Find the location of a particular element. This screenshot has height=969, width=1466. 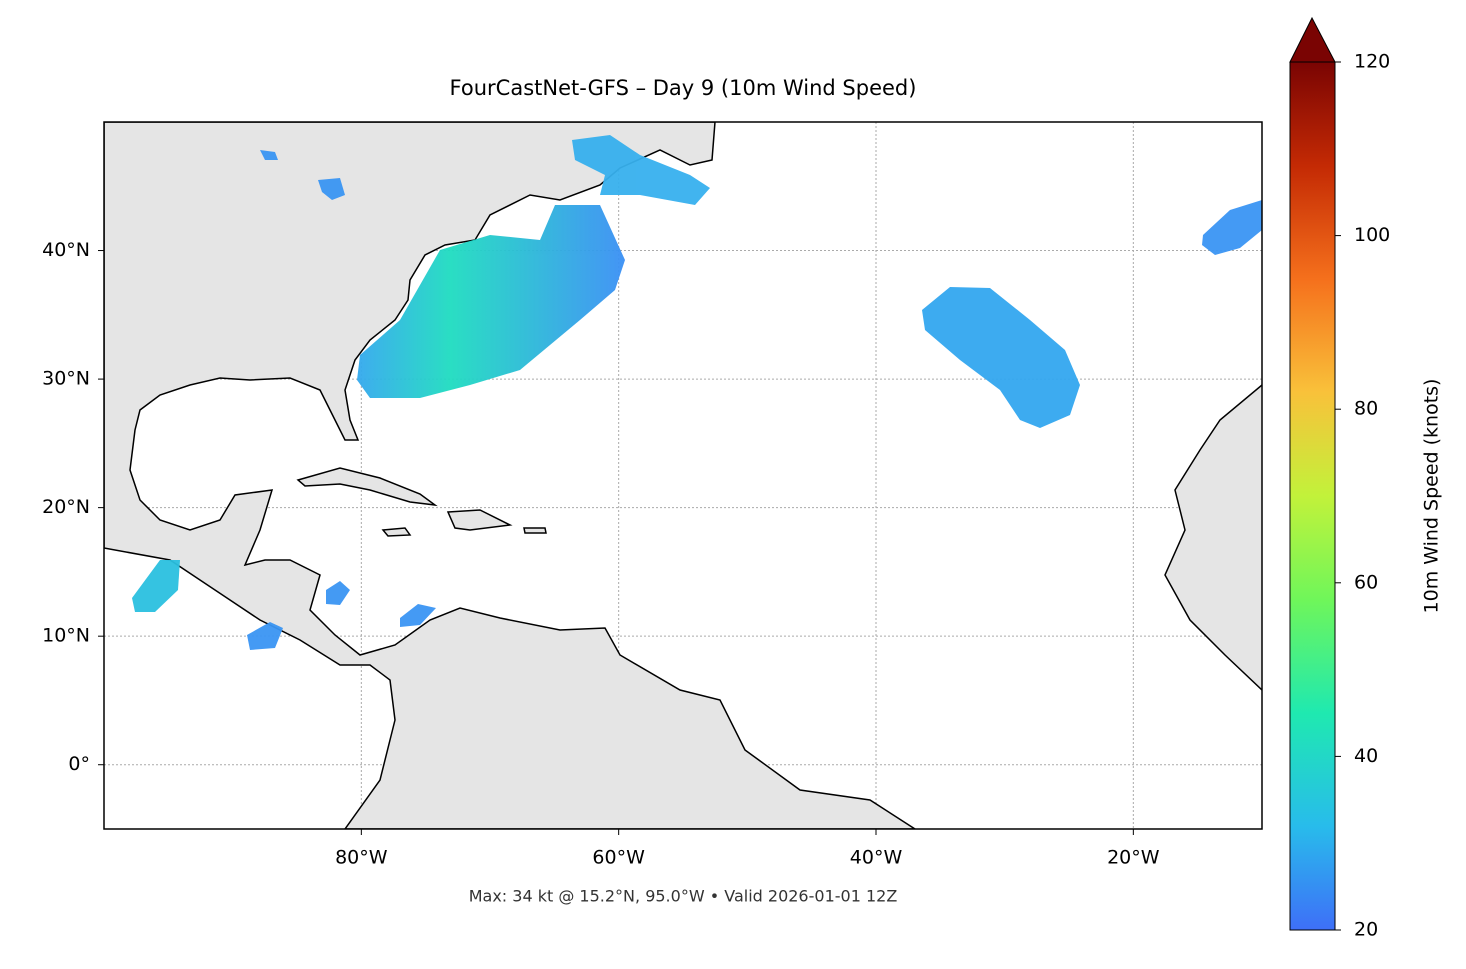

x-tick-label: 20°W is located at coordinates (1133, 858).